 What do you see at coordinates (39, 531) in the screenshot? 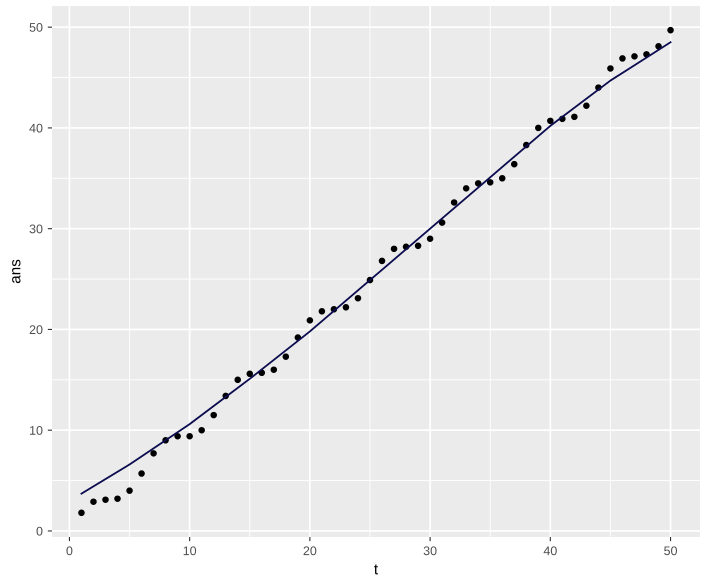
I see `y-tick-label: 0` at bounding box center [39, 531].